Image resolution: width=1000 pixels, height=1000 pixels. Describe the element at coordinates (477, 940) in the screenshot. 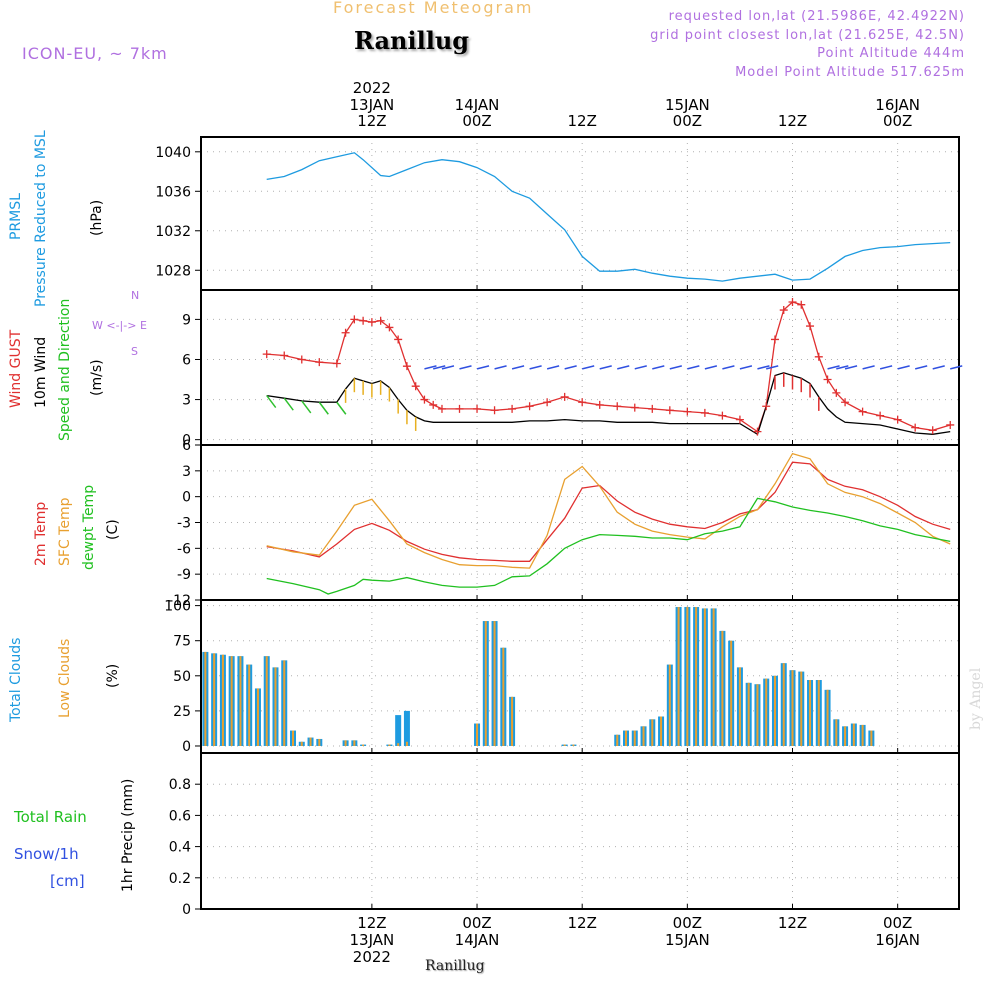

I see `bottom-time-label: 14JAN` at that location.